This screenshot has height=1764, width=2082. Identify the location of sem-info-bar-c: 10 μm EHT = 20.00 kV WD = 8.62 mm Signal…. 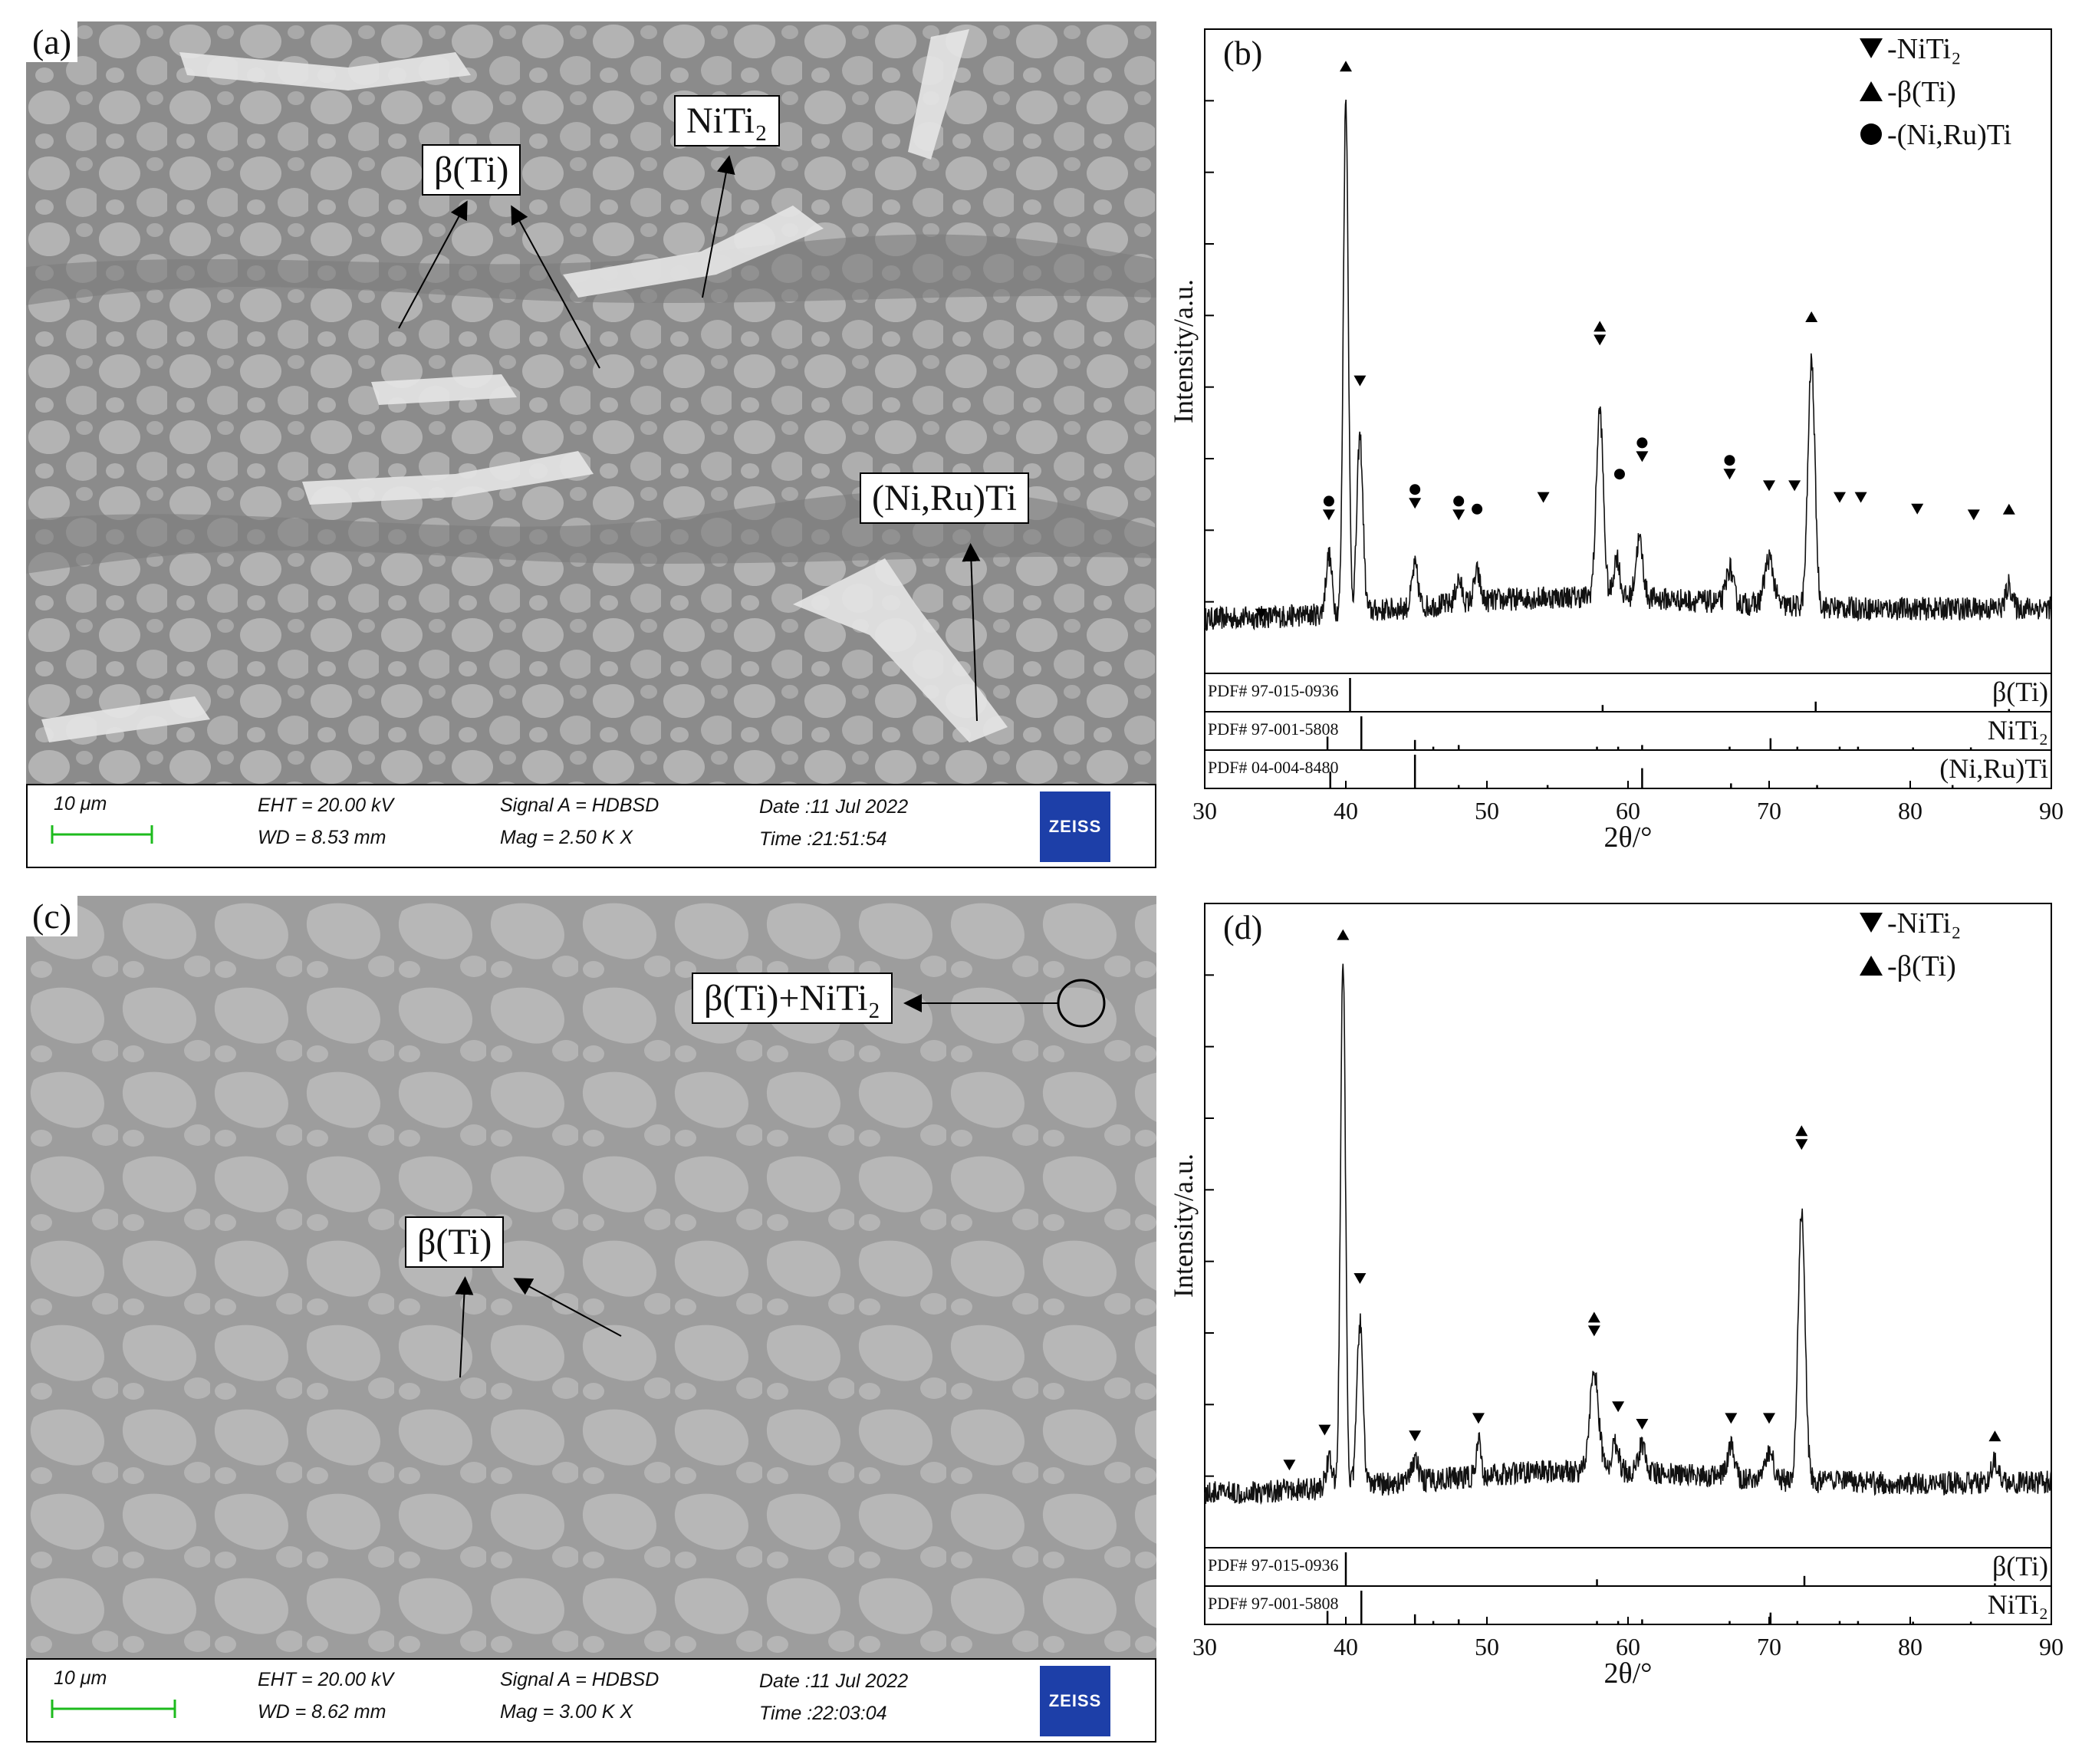
(591, 1700).